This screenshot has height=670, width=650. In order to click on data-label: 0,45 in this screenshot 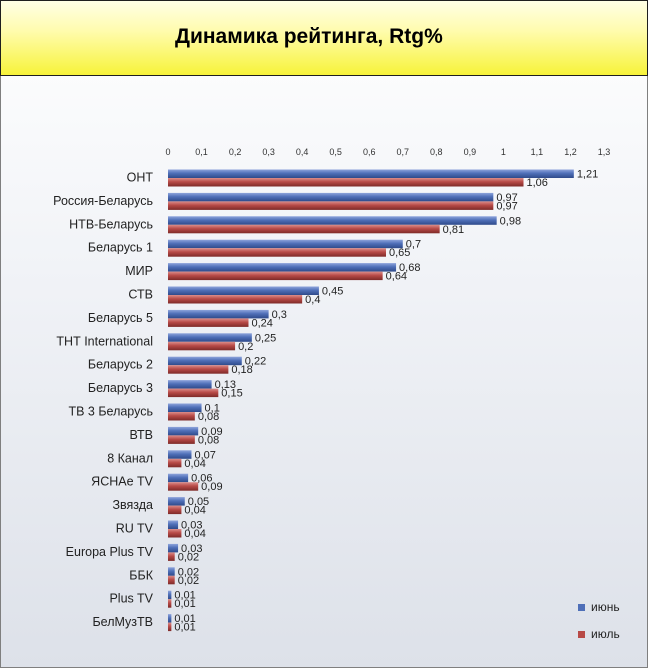, I will do `click(332, 292)`.